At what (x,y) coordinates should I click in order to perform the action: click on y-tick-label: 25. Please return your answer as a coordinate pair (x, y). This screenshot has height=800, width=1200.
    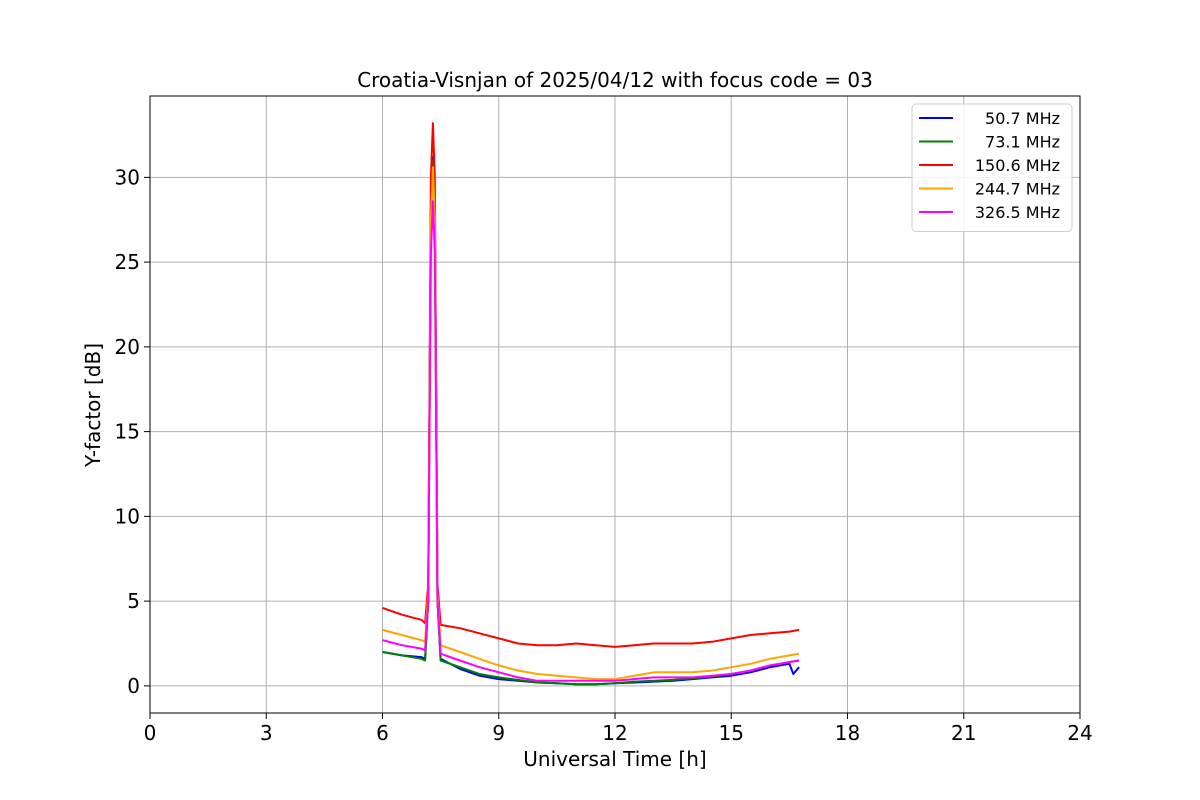
    Looking at the image, I should click on (127, 262).